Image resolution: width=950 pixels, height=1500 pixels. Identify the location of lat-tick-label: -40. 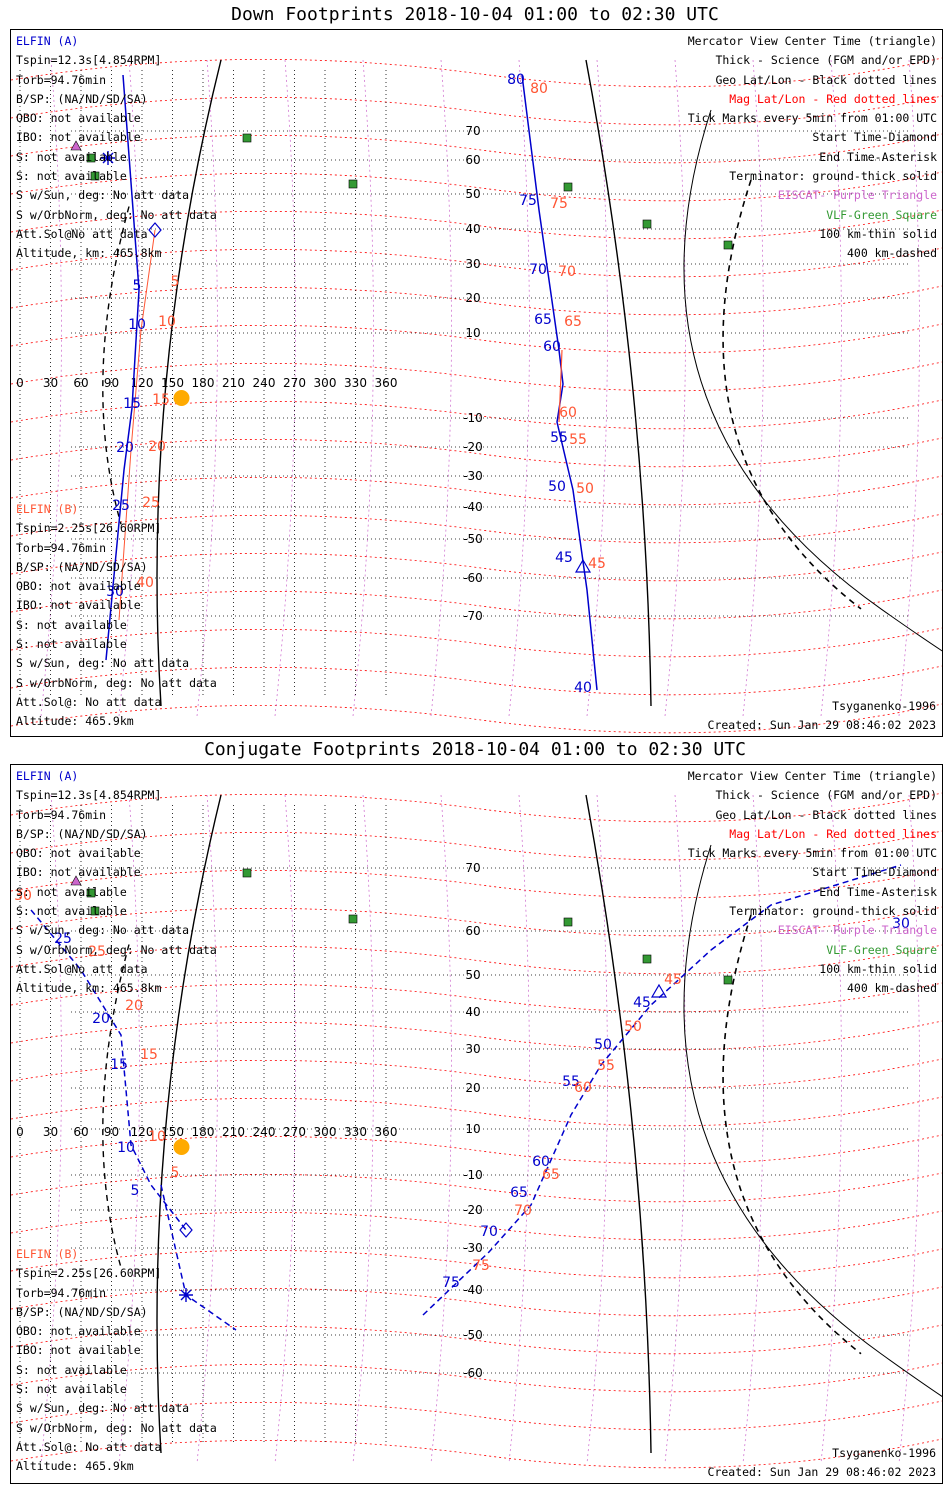
(473, 507).